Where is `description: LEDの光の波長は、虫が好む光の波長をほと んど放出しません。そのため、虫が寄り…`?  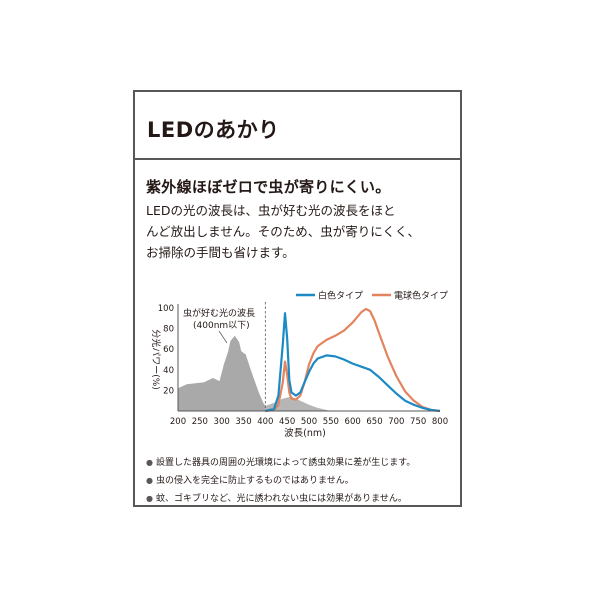
description: LEDの光の波長は、虫が好む光の波長をほと んど放出しません。そのため、虫が寄り… is located at coordinates (302, 231).